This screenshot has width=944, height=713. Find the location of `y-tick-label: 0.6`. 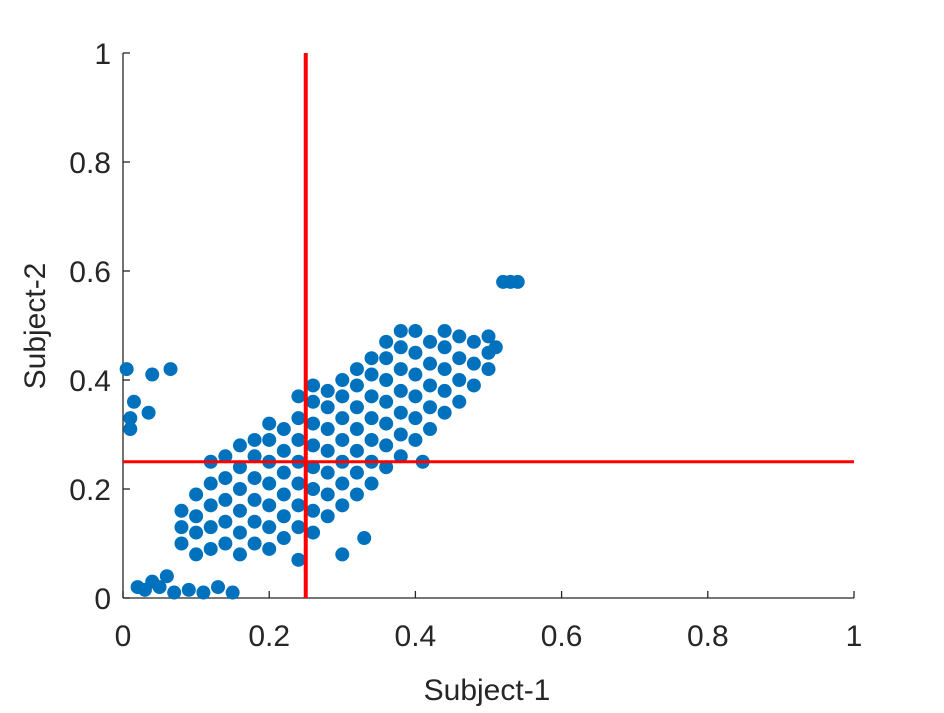

y-tick-label: 0.6 is located at coordinates (90, 272).